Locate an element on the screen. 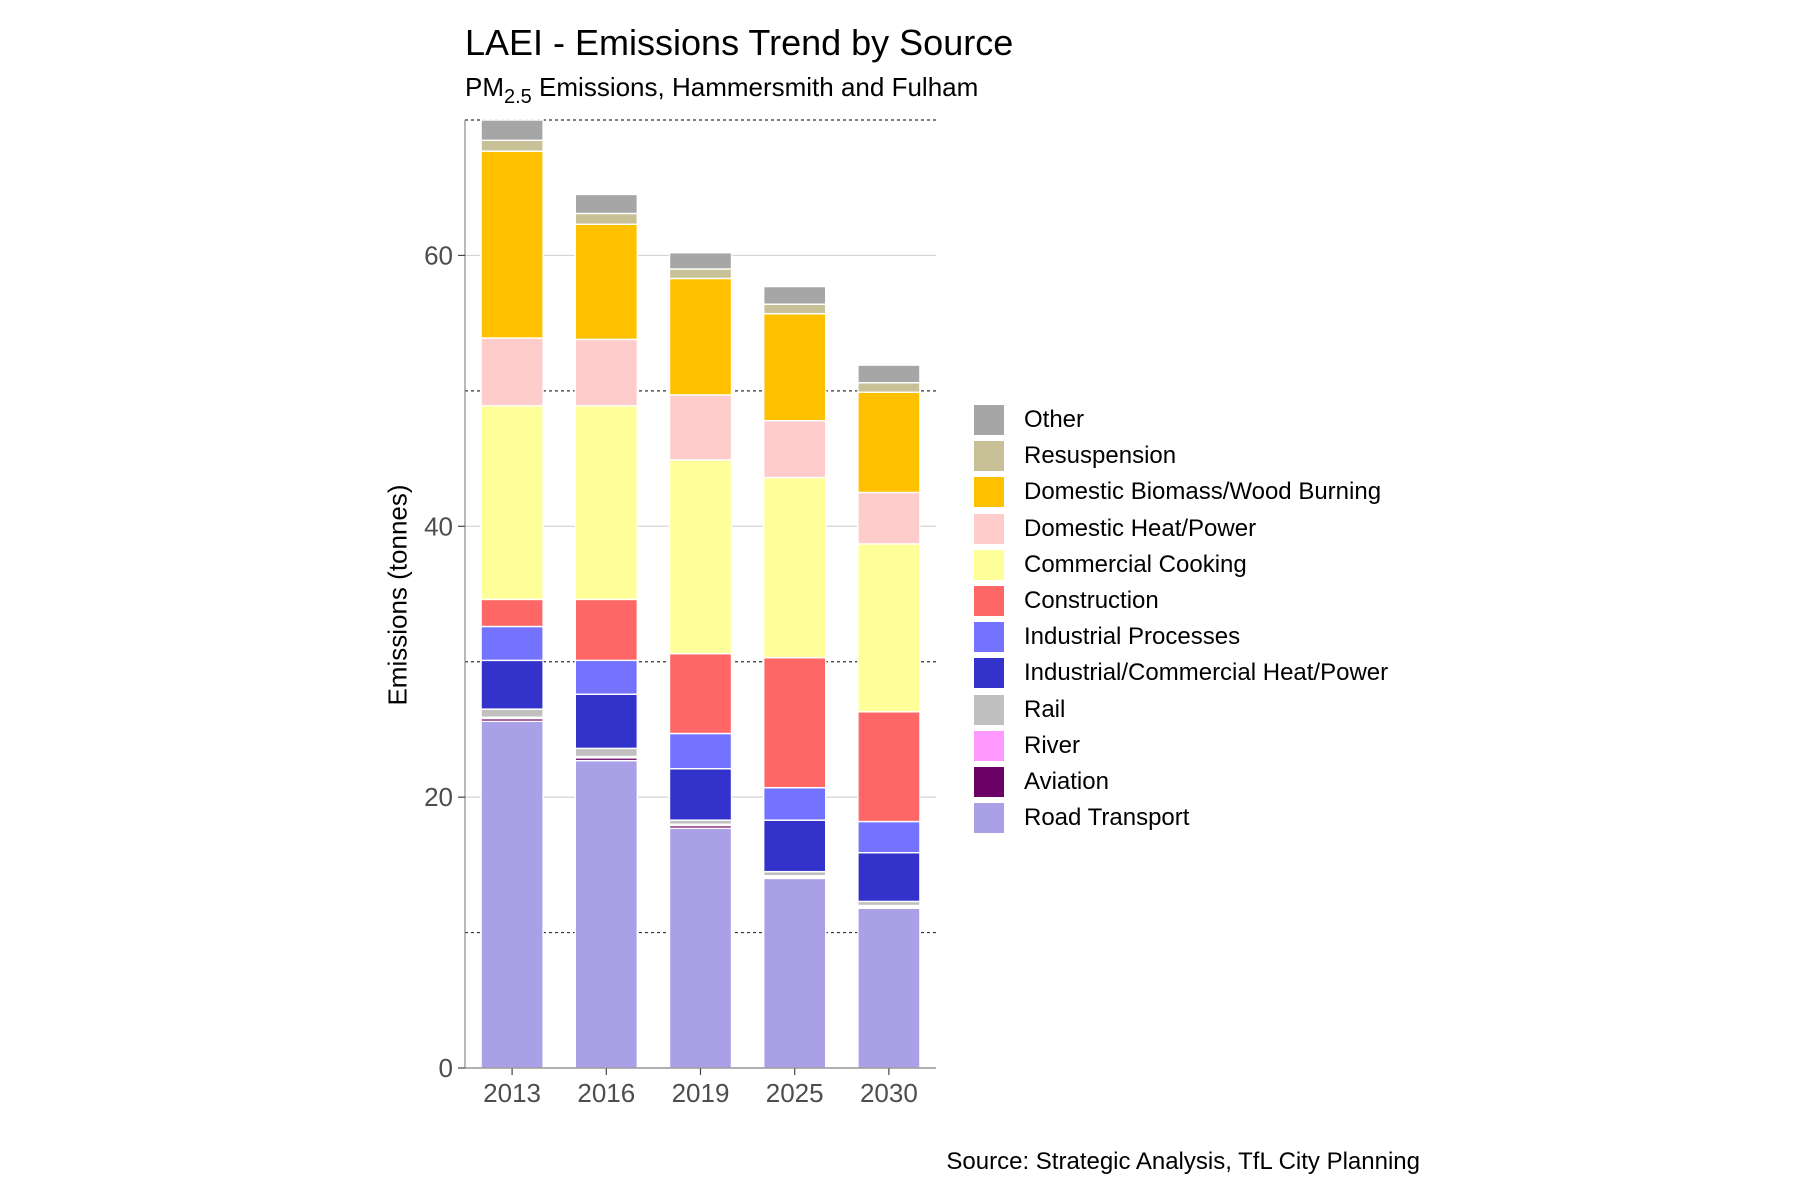  x-tick-label-2025: 2025 is located at coordinates (795, 1093).